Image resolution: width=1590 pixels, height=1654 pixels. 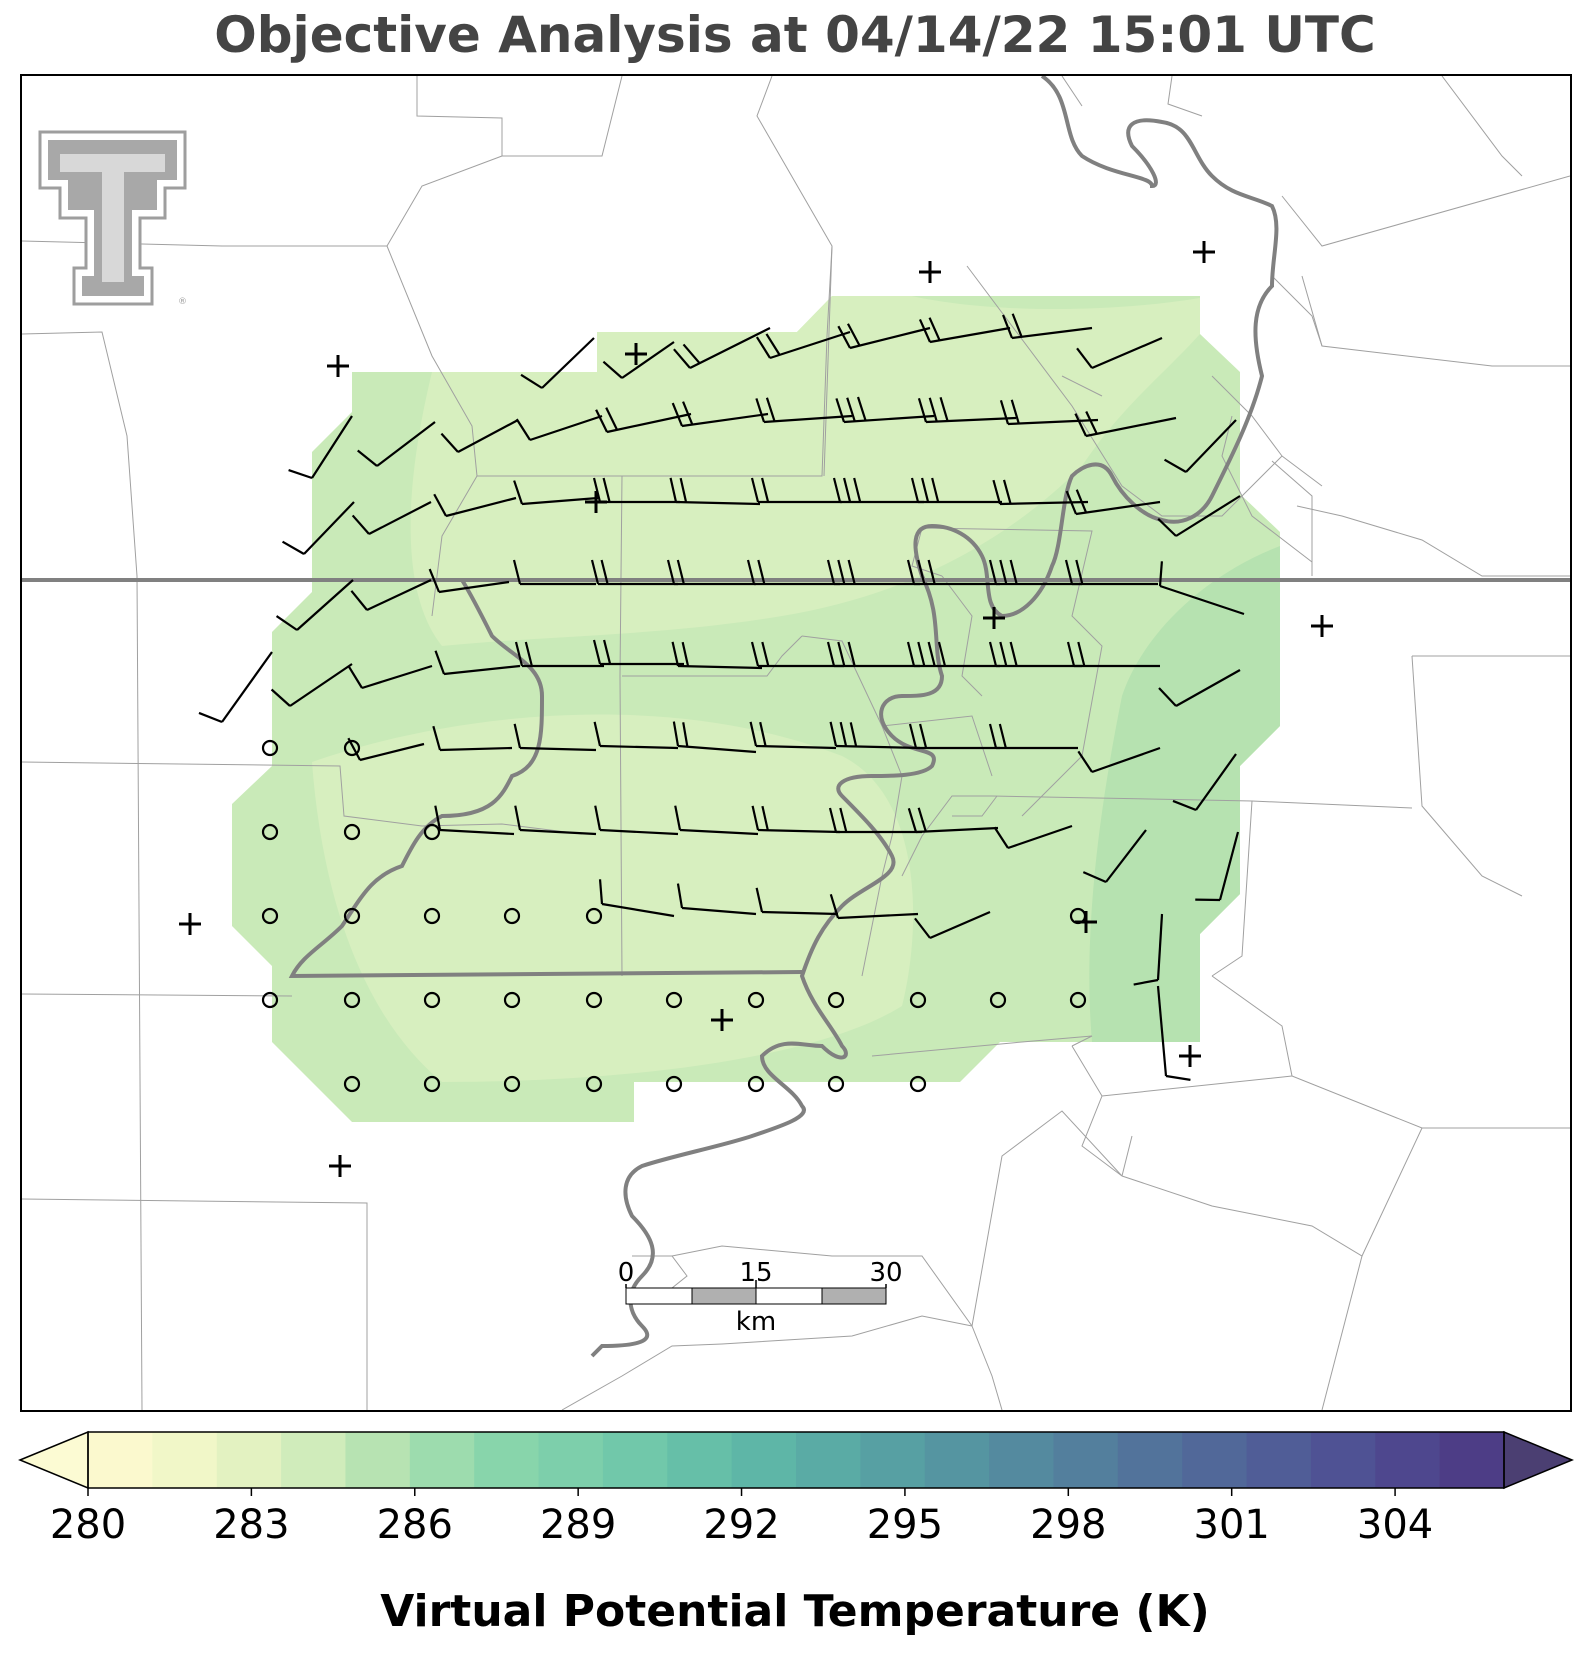 I want to click on colorbar-segments, so click(x=796, y=1460).